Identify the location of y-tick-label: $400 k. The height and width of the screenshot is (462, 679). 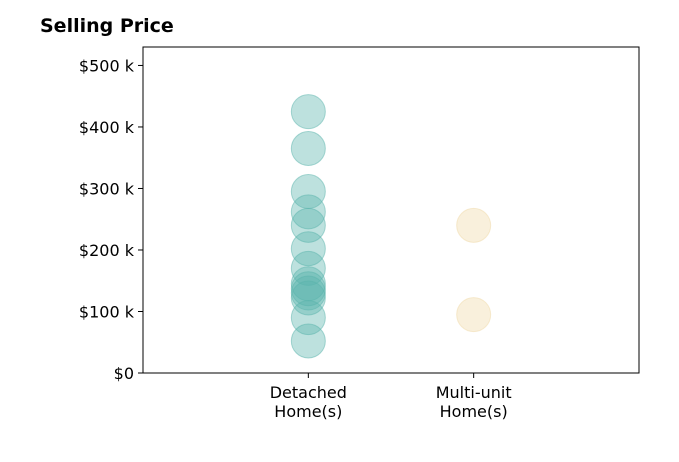
(107, 127).